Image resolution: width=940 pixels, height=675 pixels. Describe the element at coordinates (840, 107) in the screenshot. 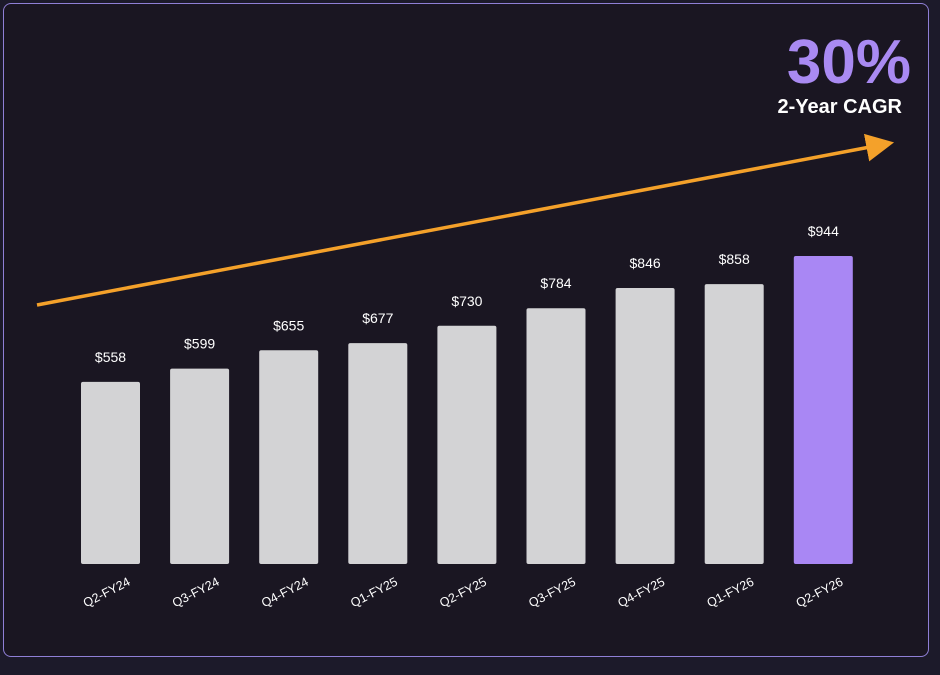

I see `cagr-label: 2-Year CAGR` at that location.